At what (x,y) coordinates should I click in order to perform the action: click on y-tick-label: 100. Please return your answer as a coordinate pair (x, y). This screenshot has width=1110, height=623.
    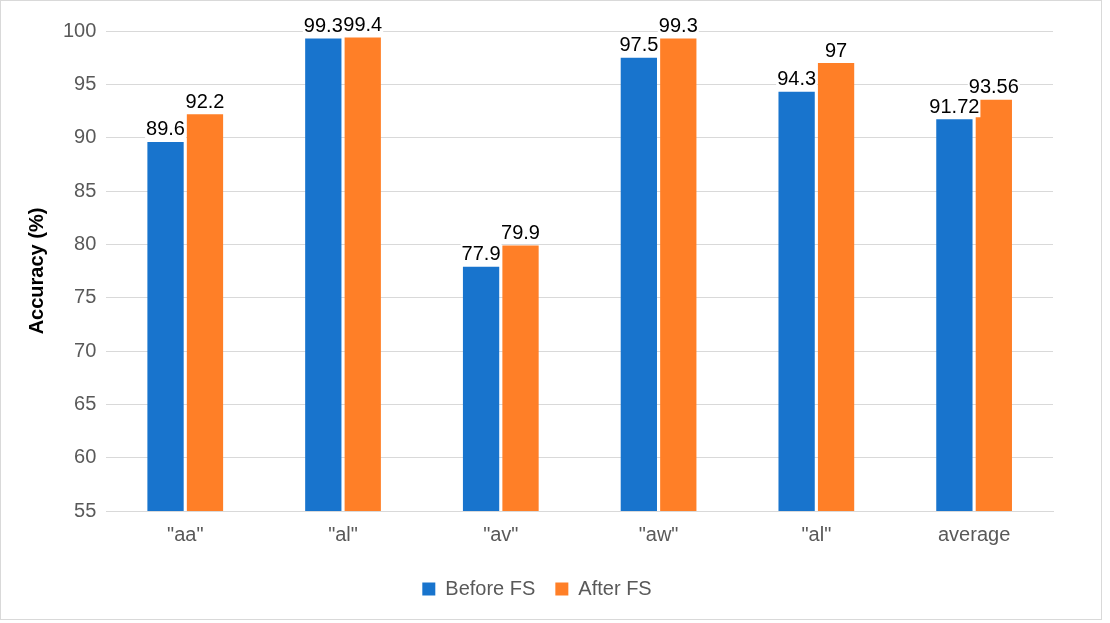
    Looking at the image, I should click on (79, 29).